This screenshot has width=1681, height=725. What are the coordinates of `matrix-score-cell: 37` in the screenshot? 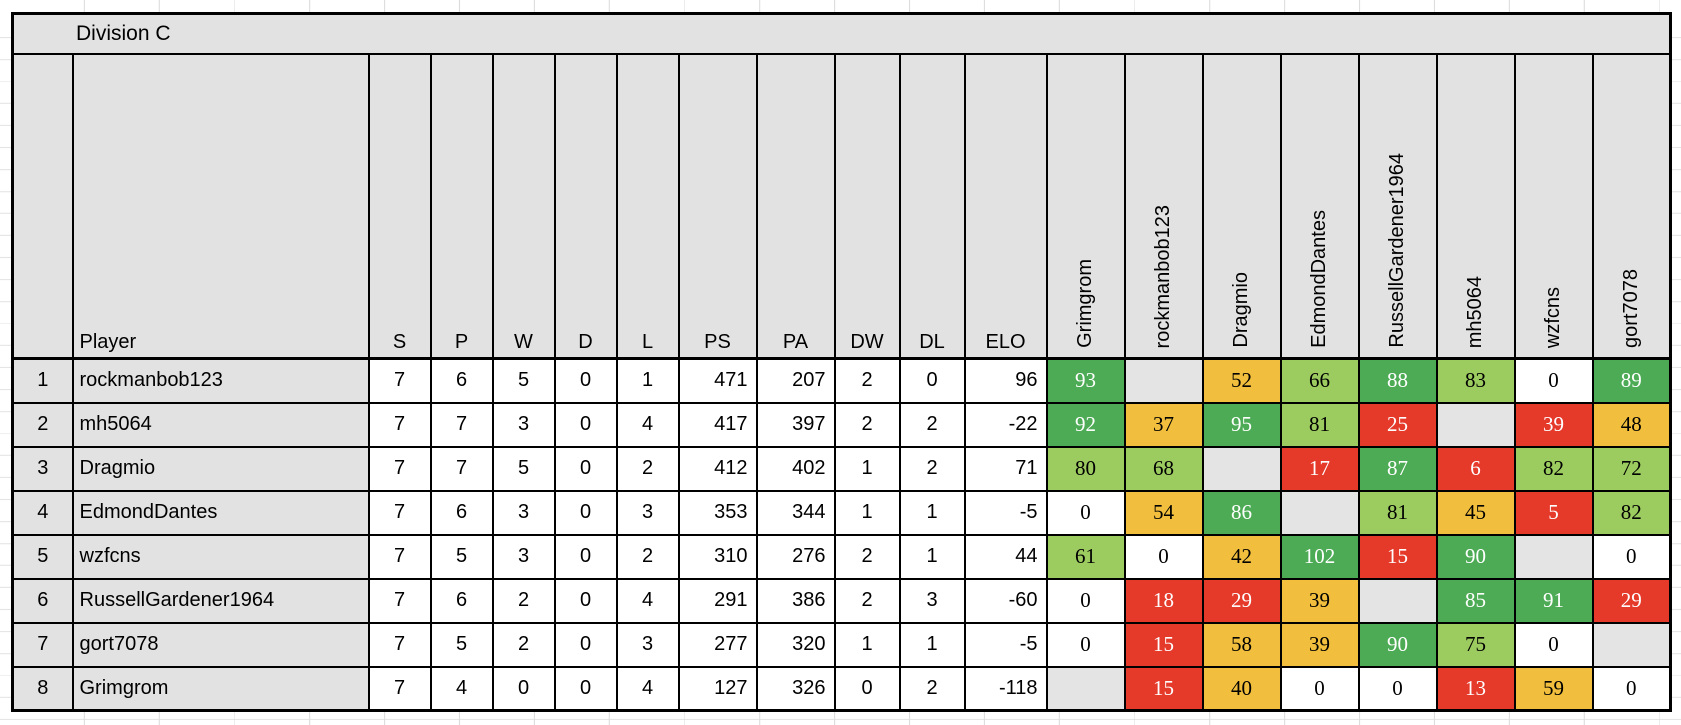 It's located at (1163, 424).